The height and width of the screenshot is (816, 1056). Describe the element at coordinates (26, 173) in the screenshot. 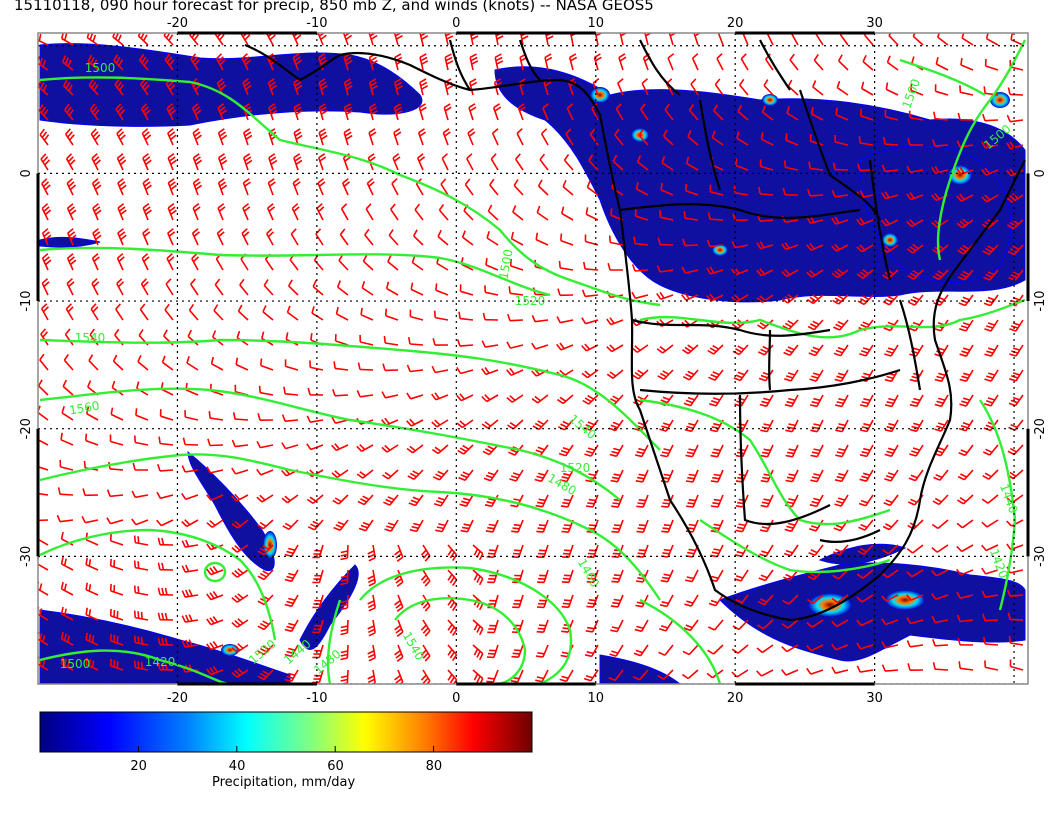

I see `lat-label-left: 0` at that location.